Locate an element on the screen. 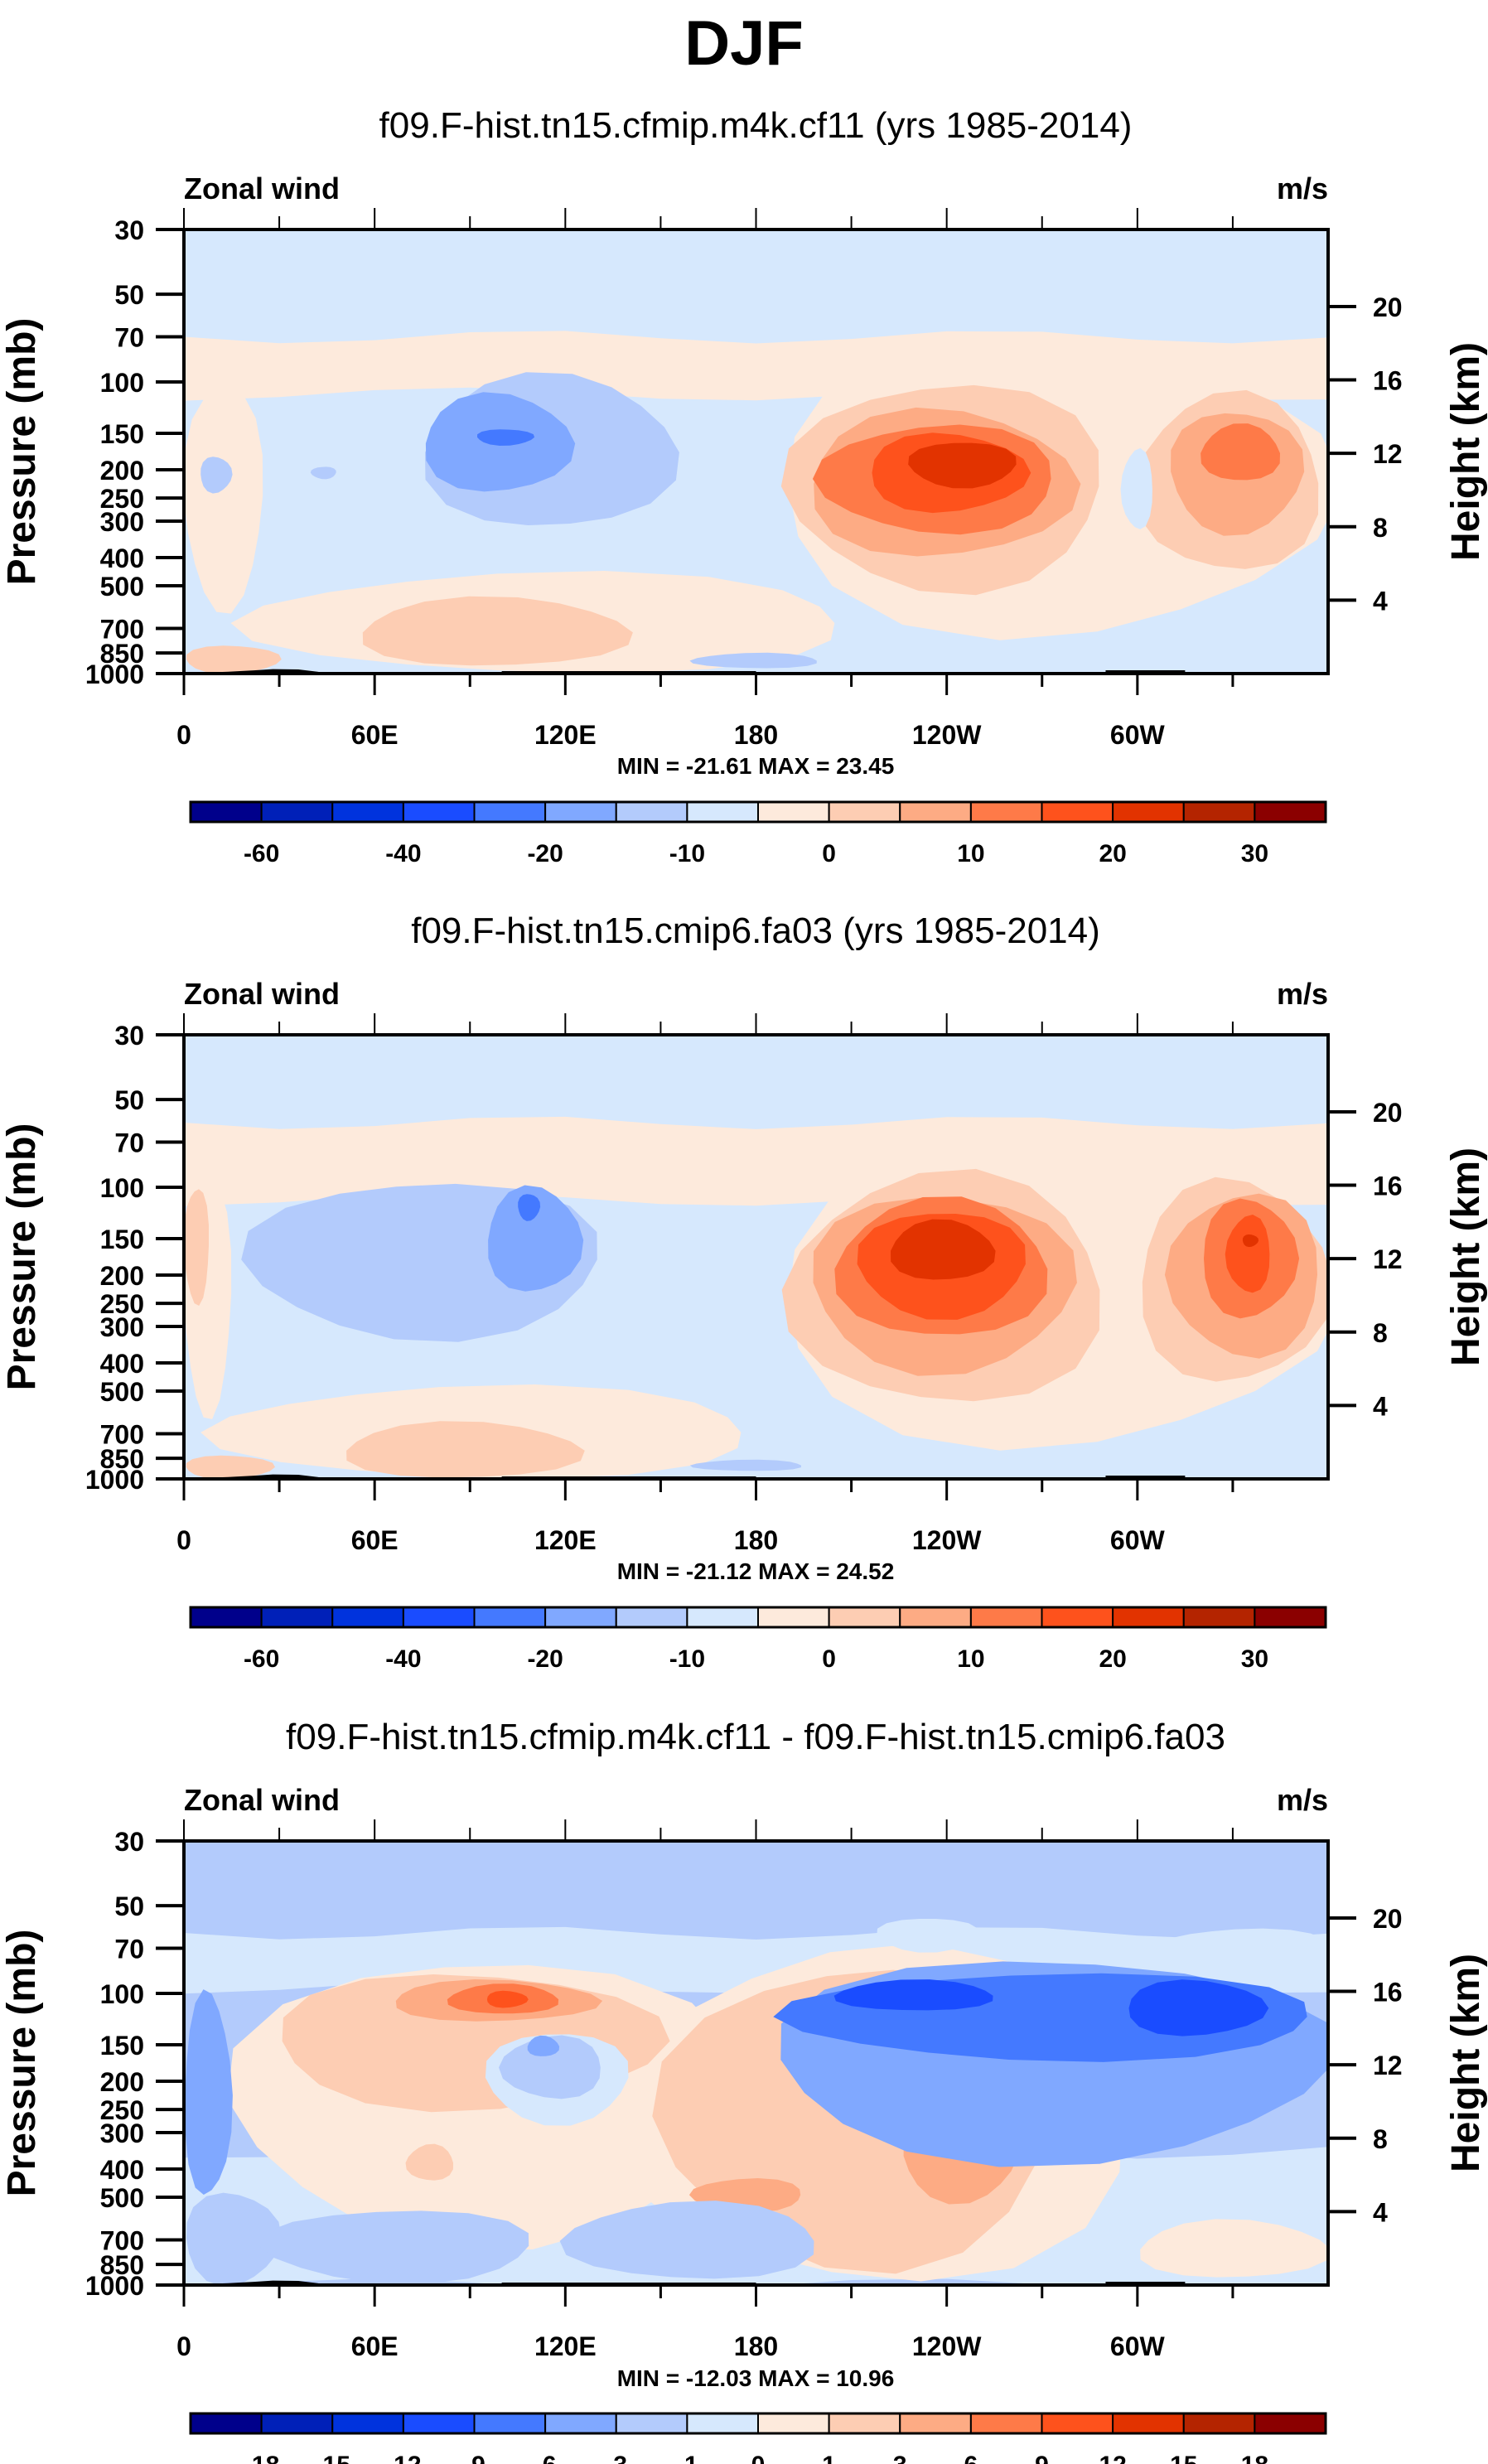 The height and width of the screenshot is (2464, 1488). colorbar-label: 3 is located at coordinates (900, 2458).